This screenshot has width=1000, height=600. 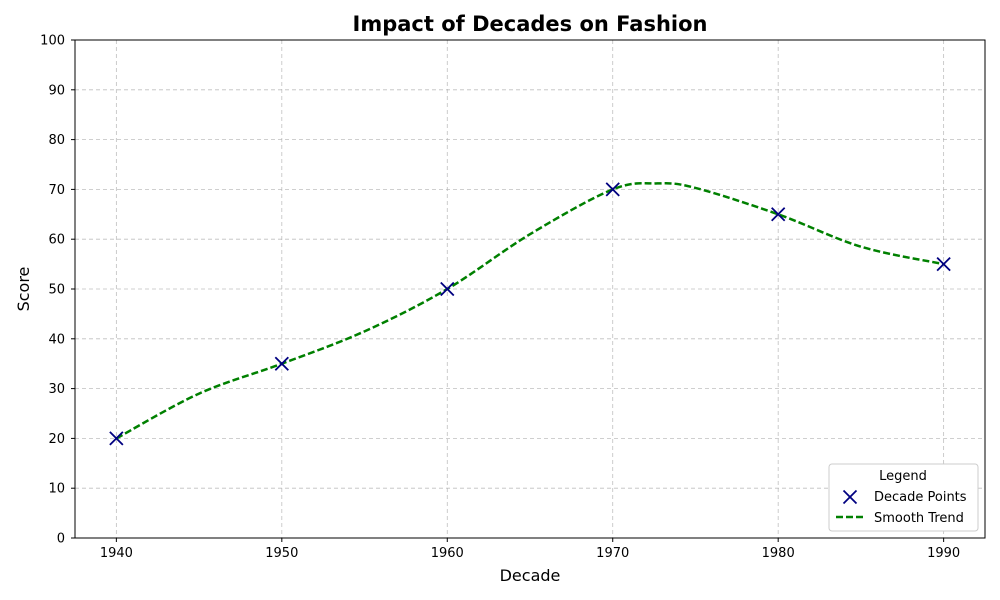 I want to click on x-tick-label: 1970, so click(x=612, y=553).